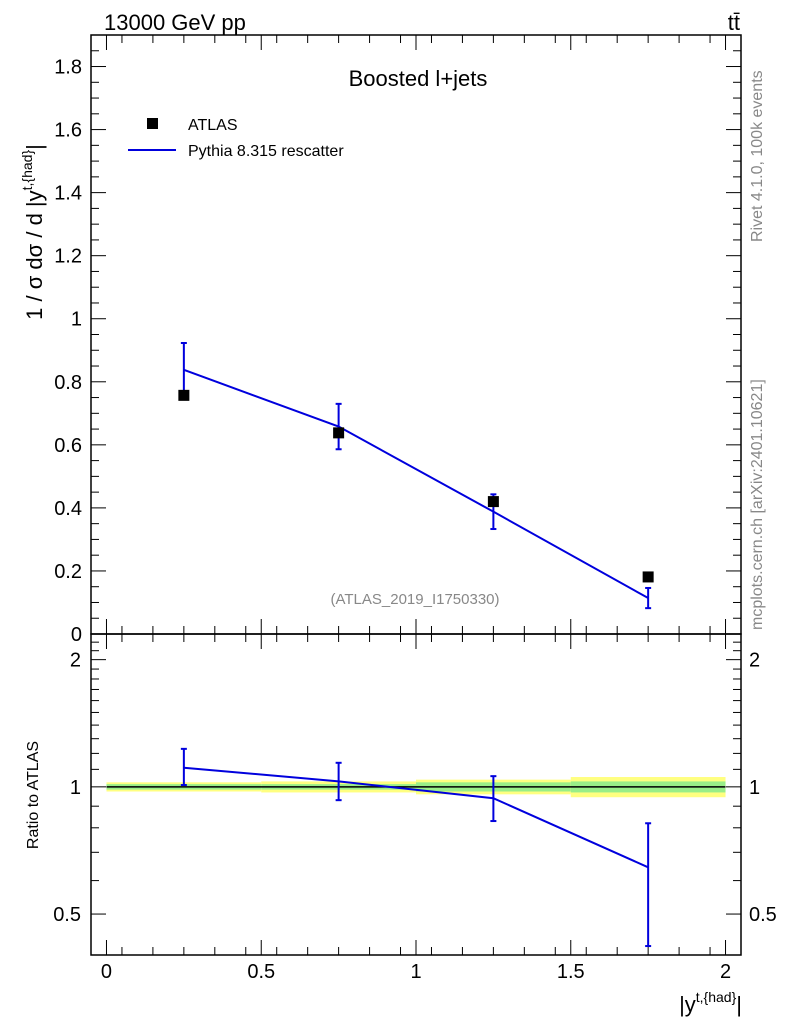 The height and width of the screenshot is (1024, 786). What do you see at coordinates (76, 320) in the screenshot?
I see `main-ytick-label: 1` at bounding box center [76, 320].